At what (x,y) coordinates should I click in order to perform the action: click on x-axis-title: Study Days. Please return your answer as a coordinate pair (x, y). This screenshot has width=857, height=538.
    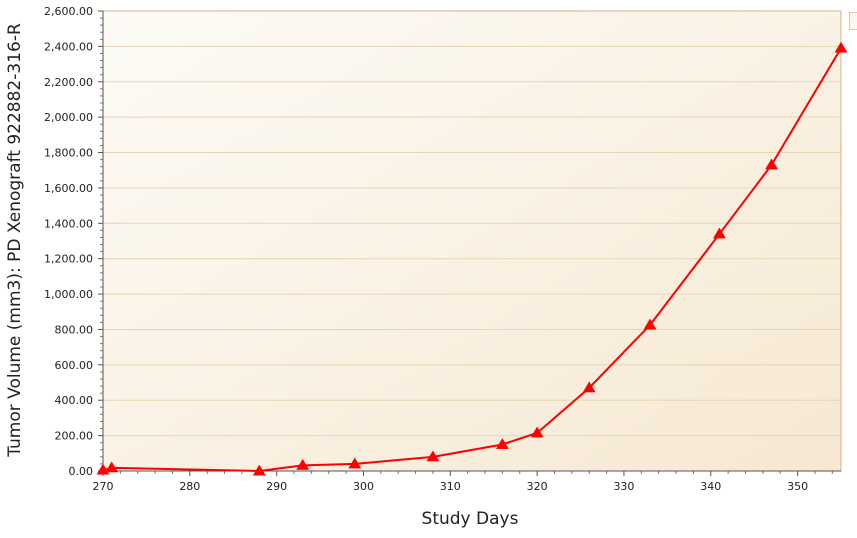
    Looking at the image, I should click on (470, 519).